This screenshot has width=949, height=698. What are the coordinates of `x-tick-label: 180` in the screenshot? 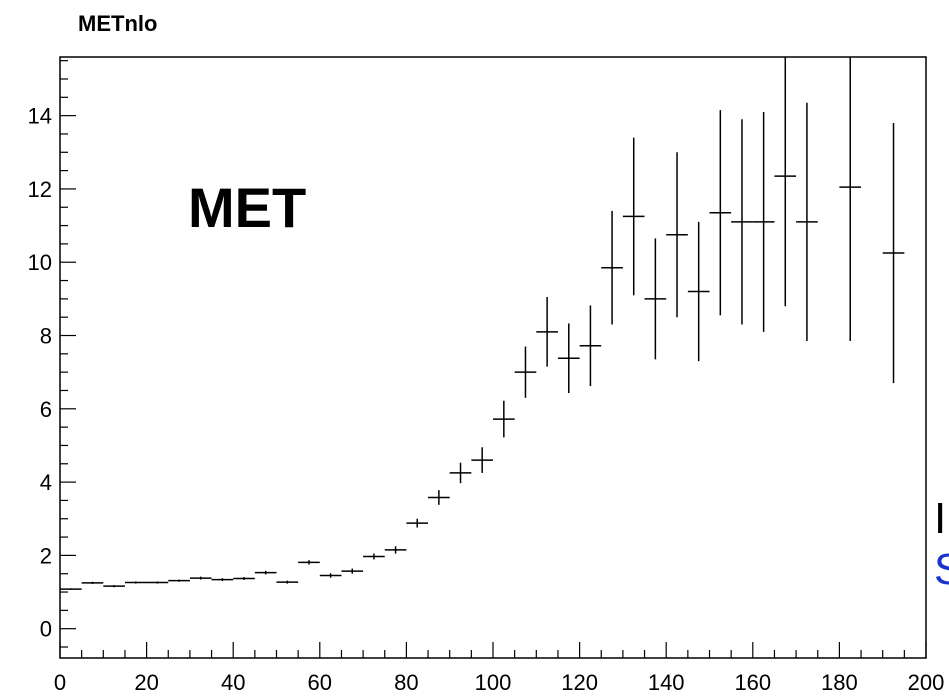 It's located at (839, 682).